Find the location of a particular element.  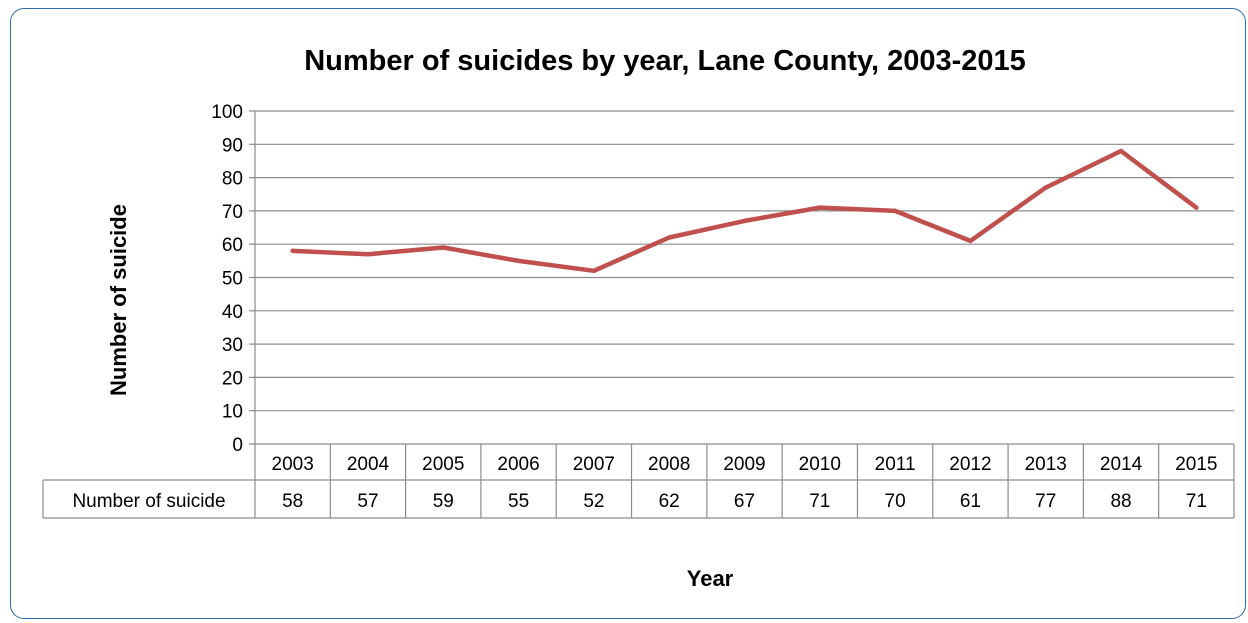

x-axis-title: Year is located at coordinates (710, 578).